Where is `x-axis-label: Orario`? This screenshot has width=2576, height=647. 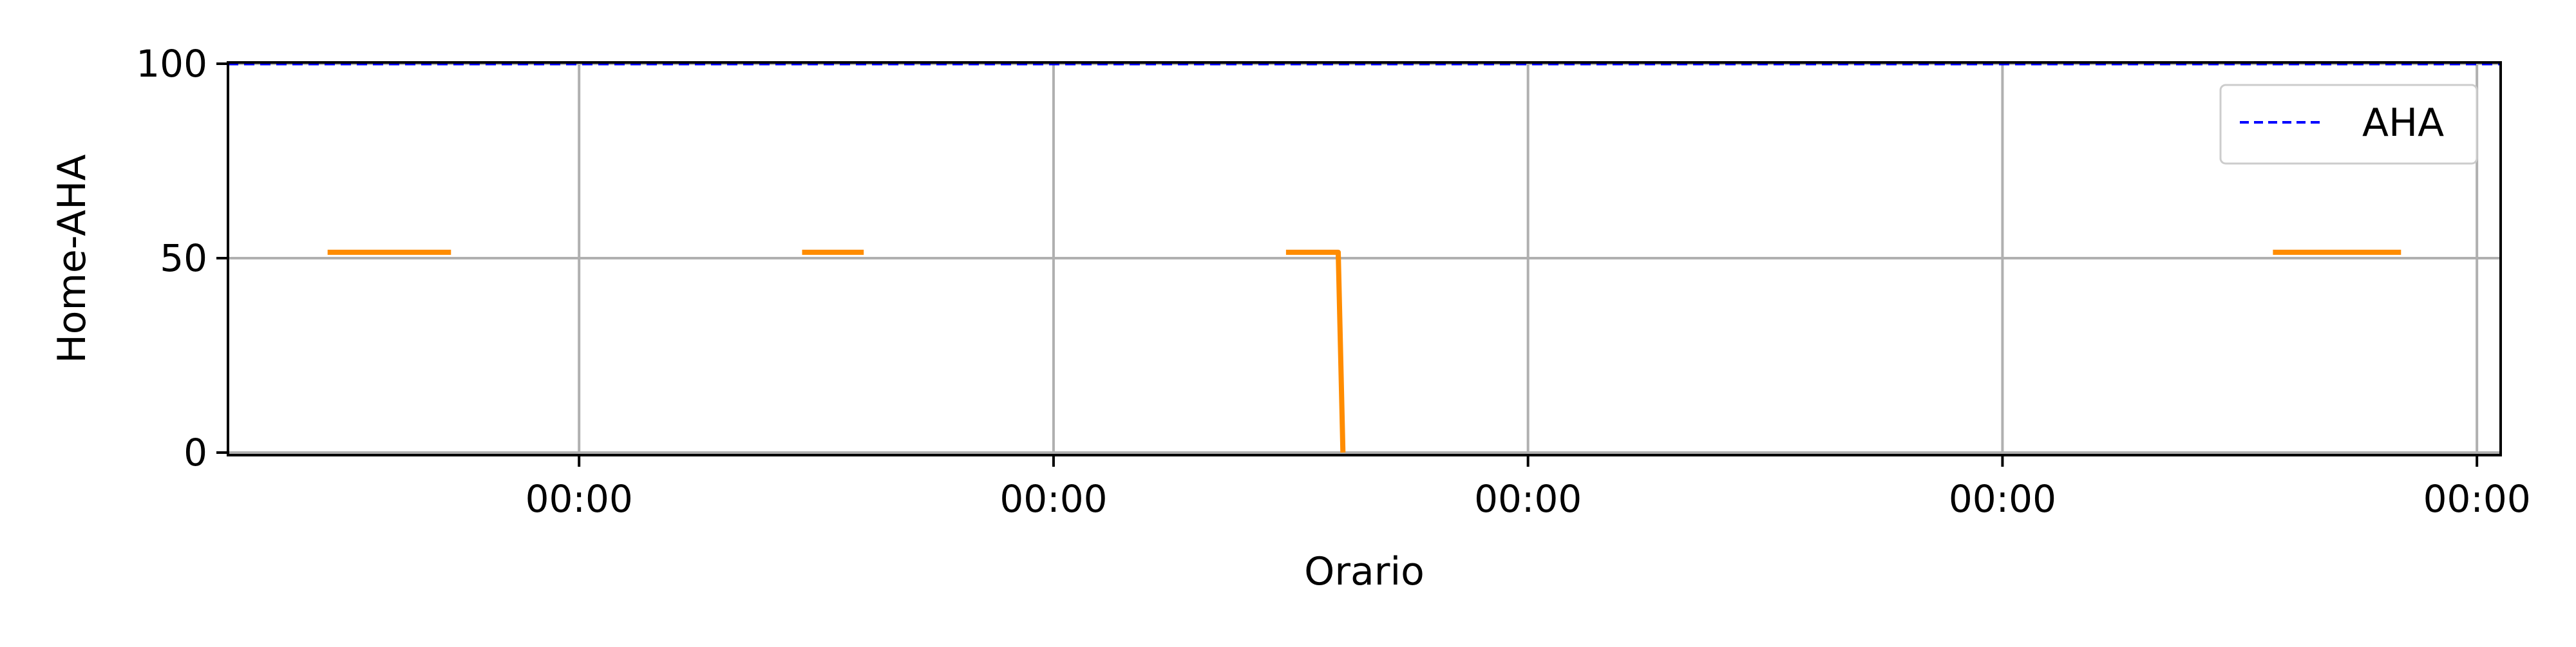
x-axis-label: Orario is located at coordinates (1364, 571).